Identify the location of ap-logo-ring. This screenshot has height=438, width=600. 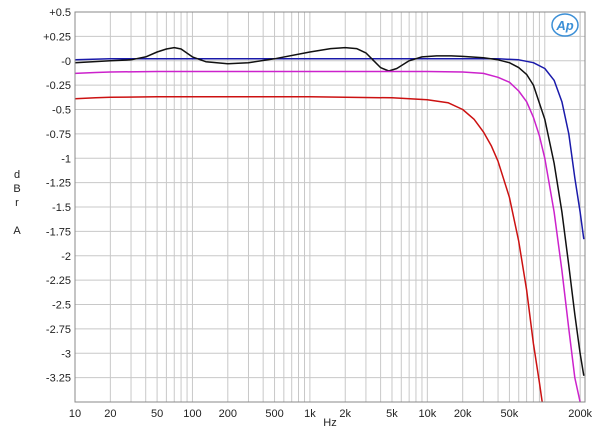
(565, 25).